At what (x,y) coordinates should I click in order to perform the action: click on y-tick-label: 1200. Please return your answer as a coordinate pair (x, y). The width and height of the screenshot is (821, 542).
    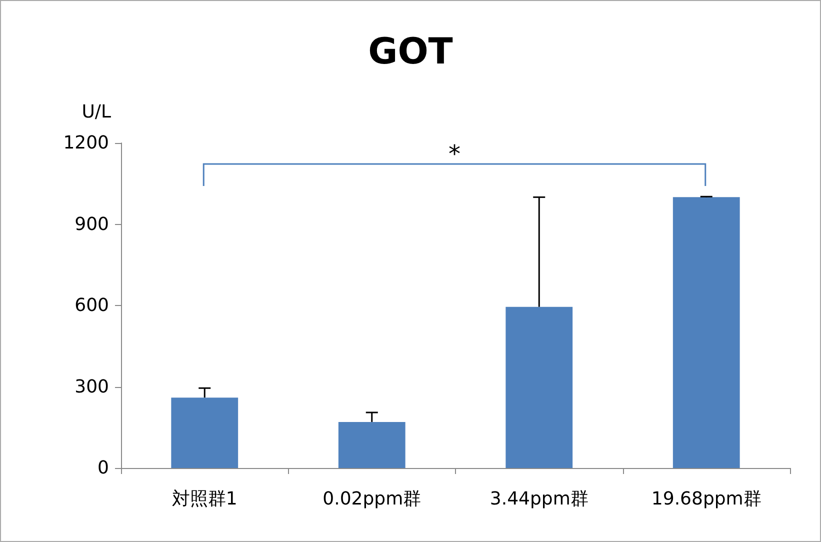
    Looking at the image, I should click on (86, 143).